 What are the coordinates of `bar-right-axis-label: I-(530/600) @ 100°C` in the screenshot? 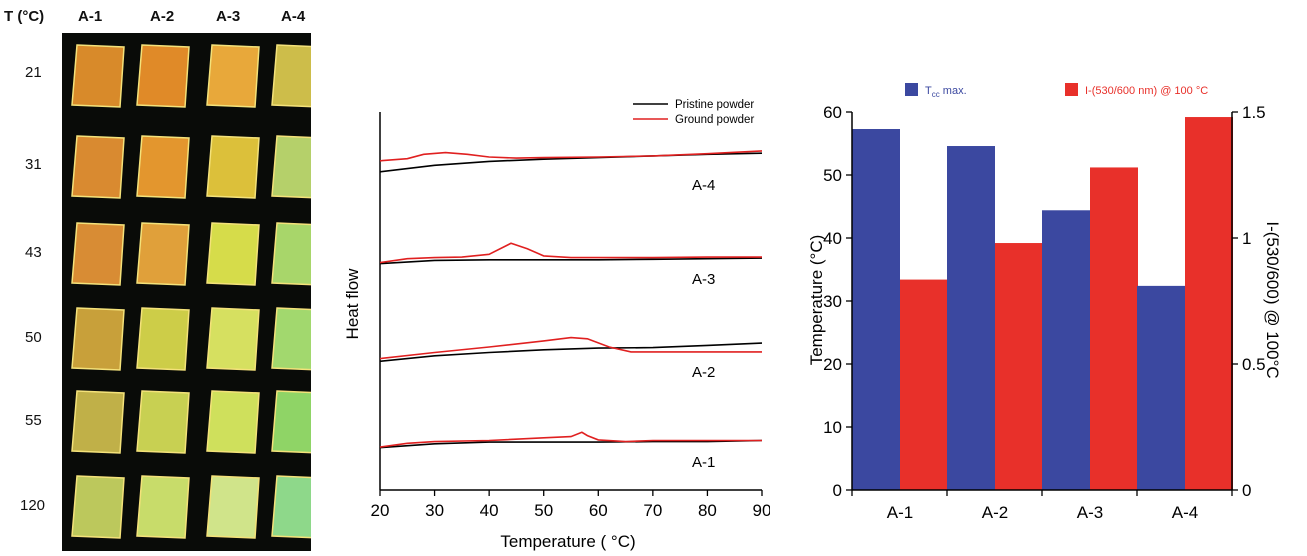 It's located at (1272, 299).